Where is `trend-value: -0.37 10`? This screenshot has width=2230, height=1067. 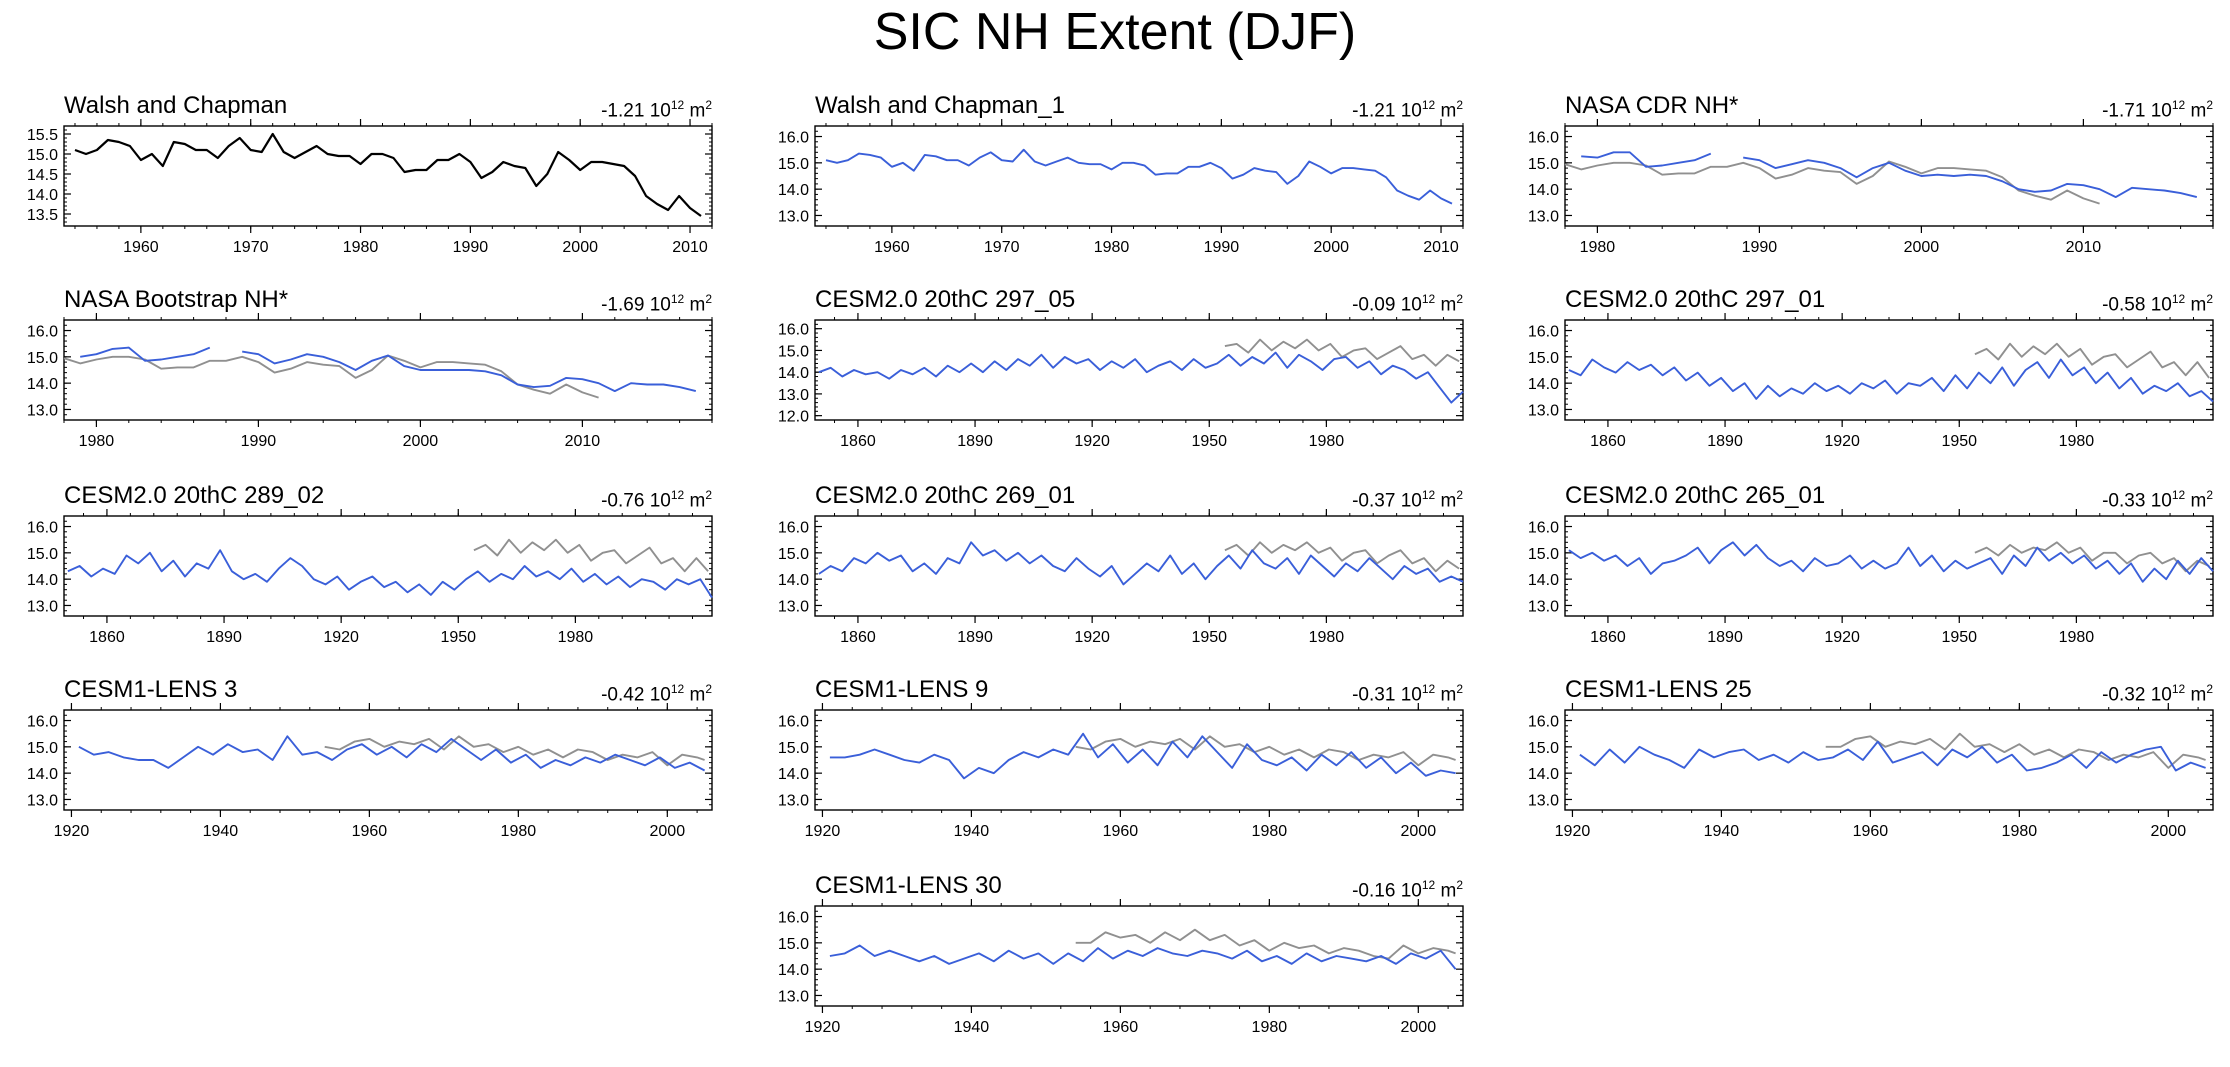 trend-value: -0.37 10 is located at coordinates (1387, 501).